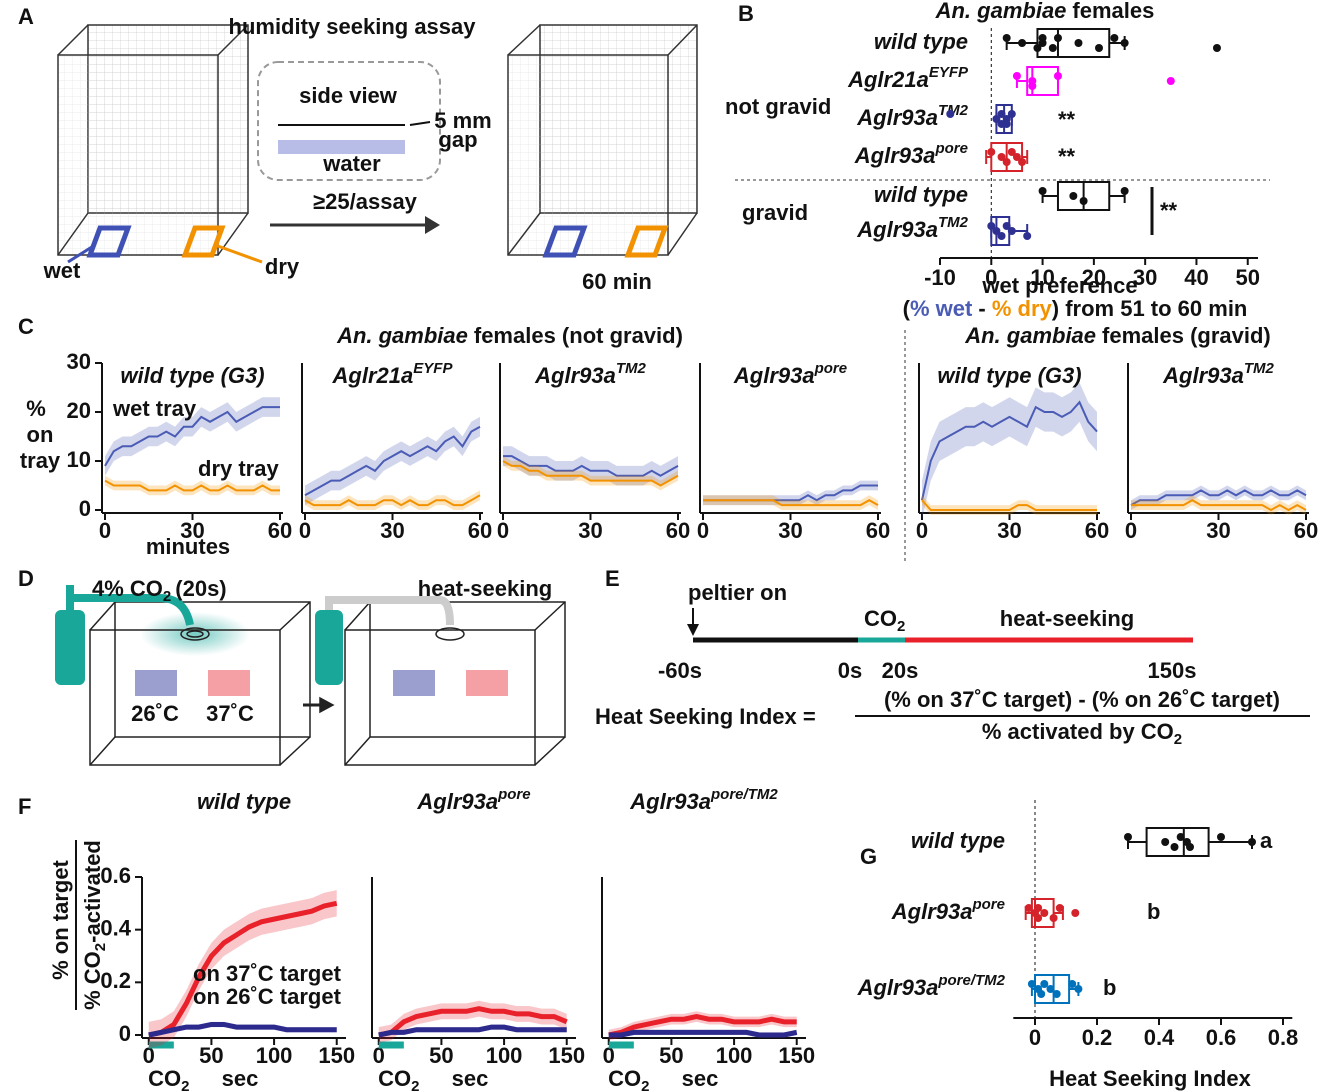 This screenshot has width=1318, height=1091. I want to click on panel-title-part: EYFP, so click(433, 368).